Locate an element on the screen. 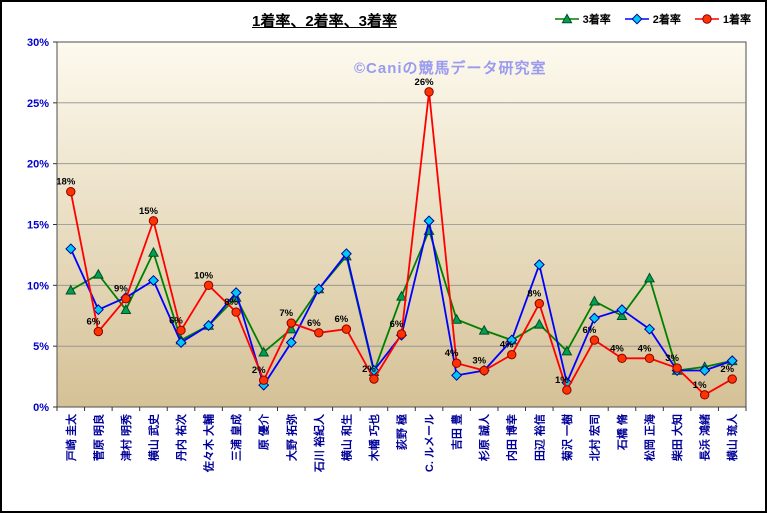 The width and height of the screenshot is (767, 513). x-category-label: 田辺 裕信 is located at coordinates (539, 437).